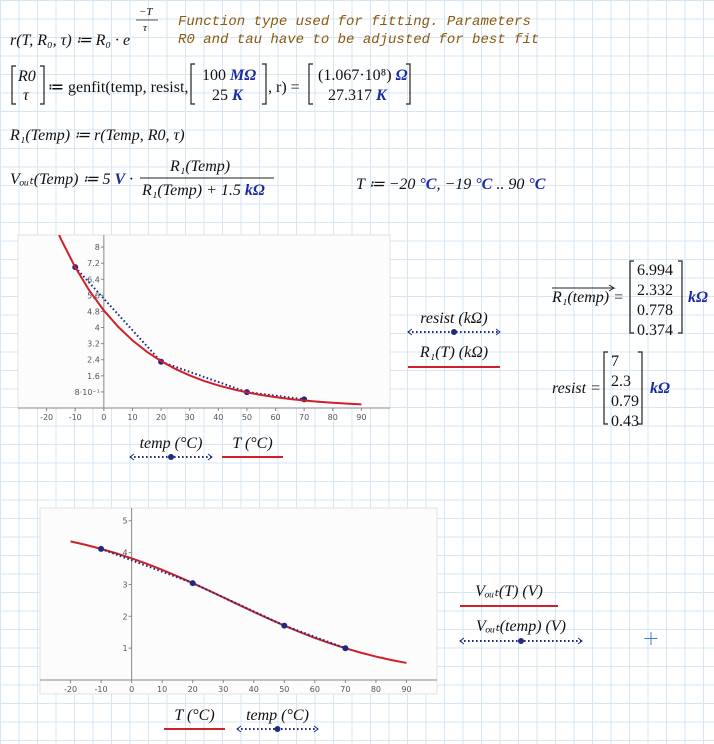 The height and width of the screenshot is (744, 714). Describe the element at coordinates (655, 270) in the screenshot. I see `vector-entry: 6.994` at that location.